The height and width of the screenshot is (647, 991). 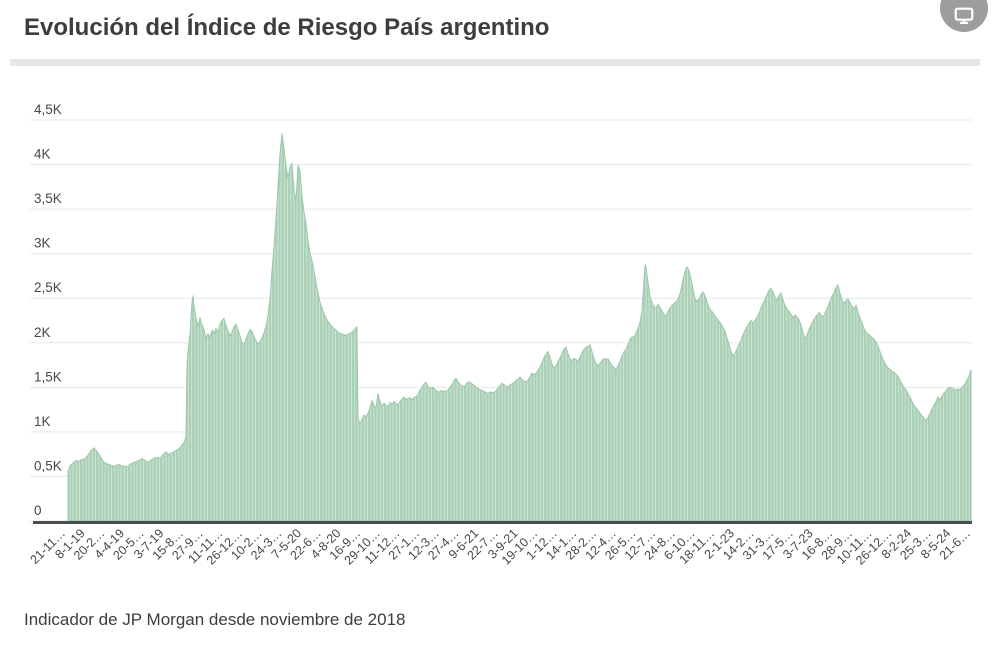 I want to click on svg-text: 0,5K, so click(x=48, y=465).